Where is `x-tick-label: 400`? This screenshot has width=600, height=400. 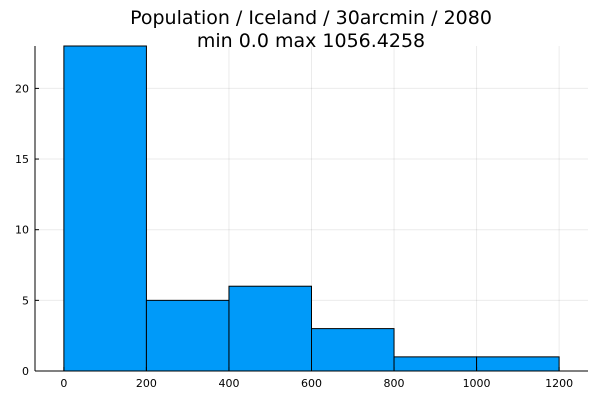
x-tick-label: 400 is located at coordinates (228, 383).